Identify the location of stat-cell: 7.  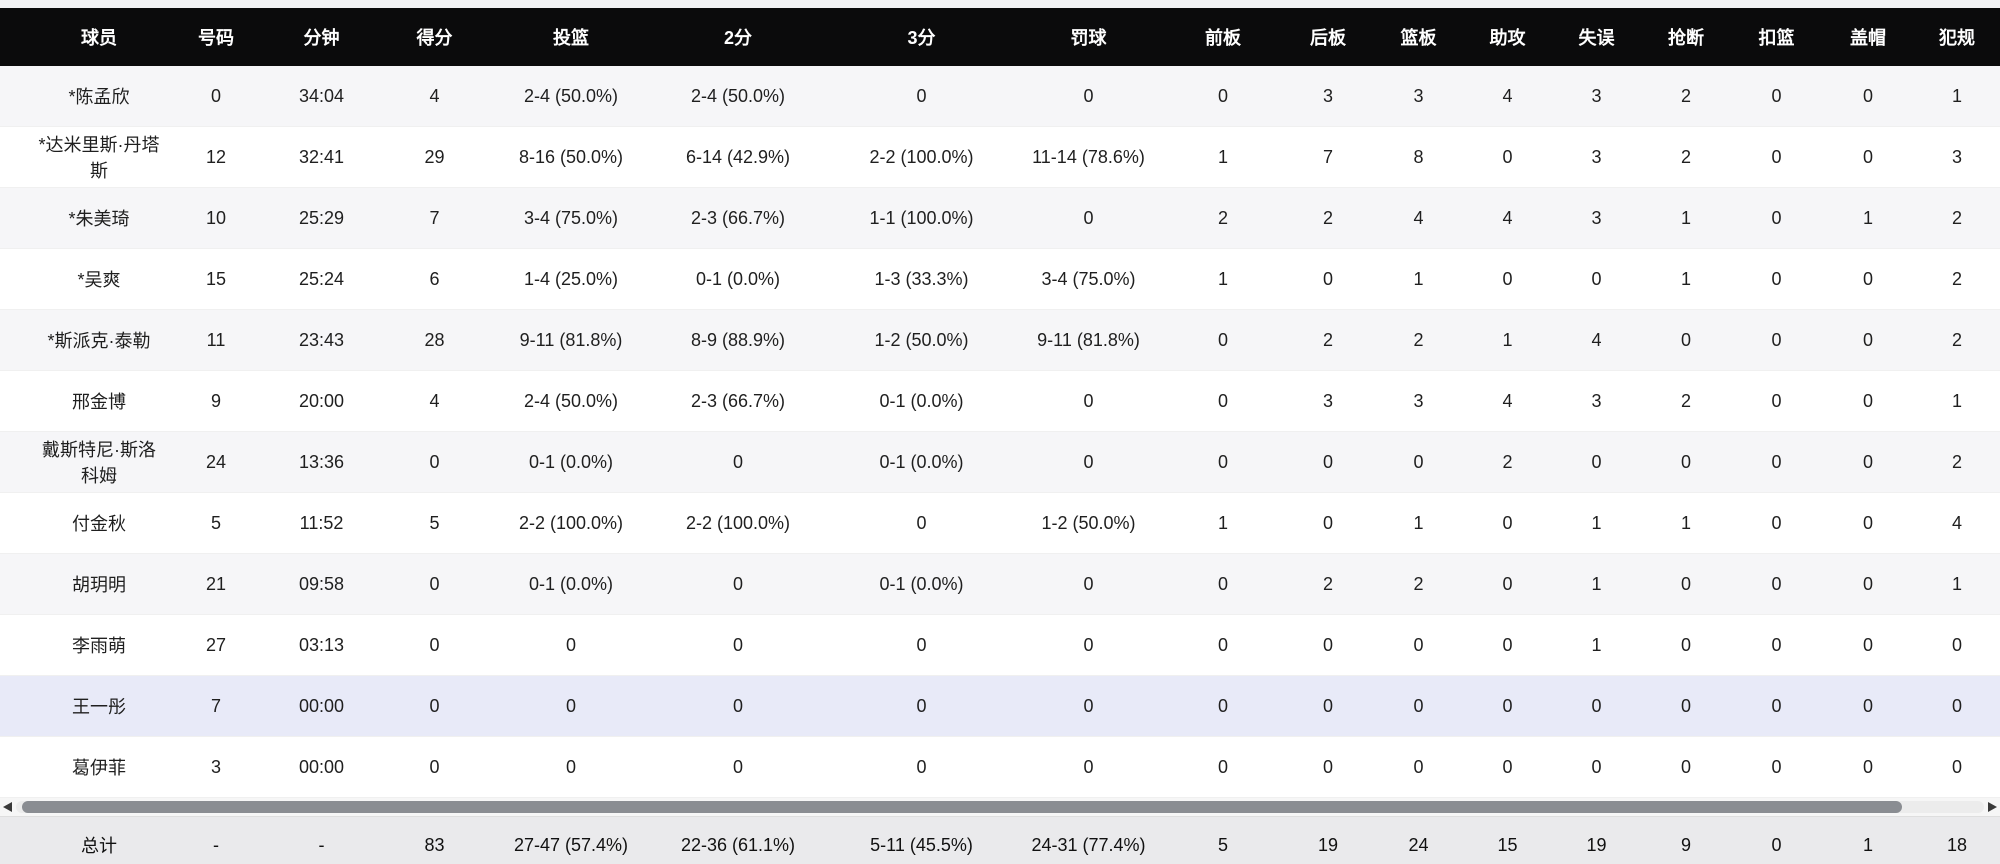
(1328, 157).